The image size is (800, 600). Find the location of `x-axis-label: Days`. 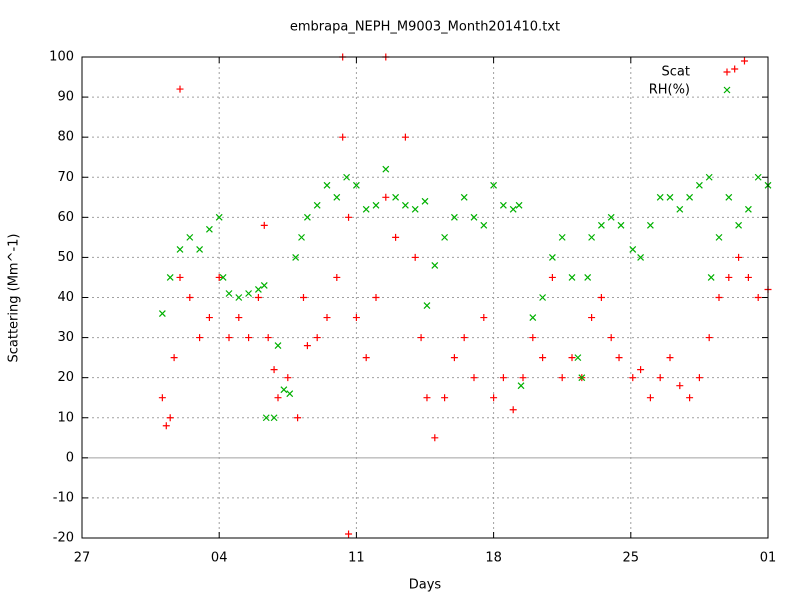

x-axis-label: Days is located at coordinates (425, 585).